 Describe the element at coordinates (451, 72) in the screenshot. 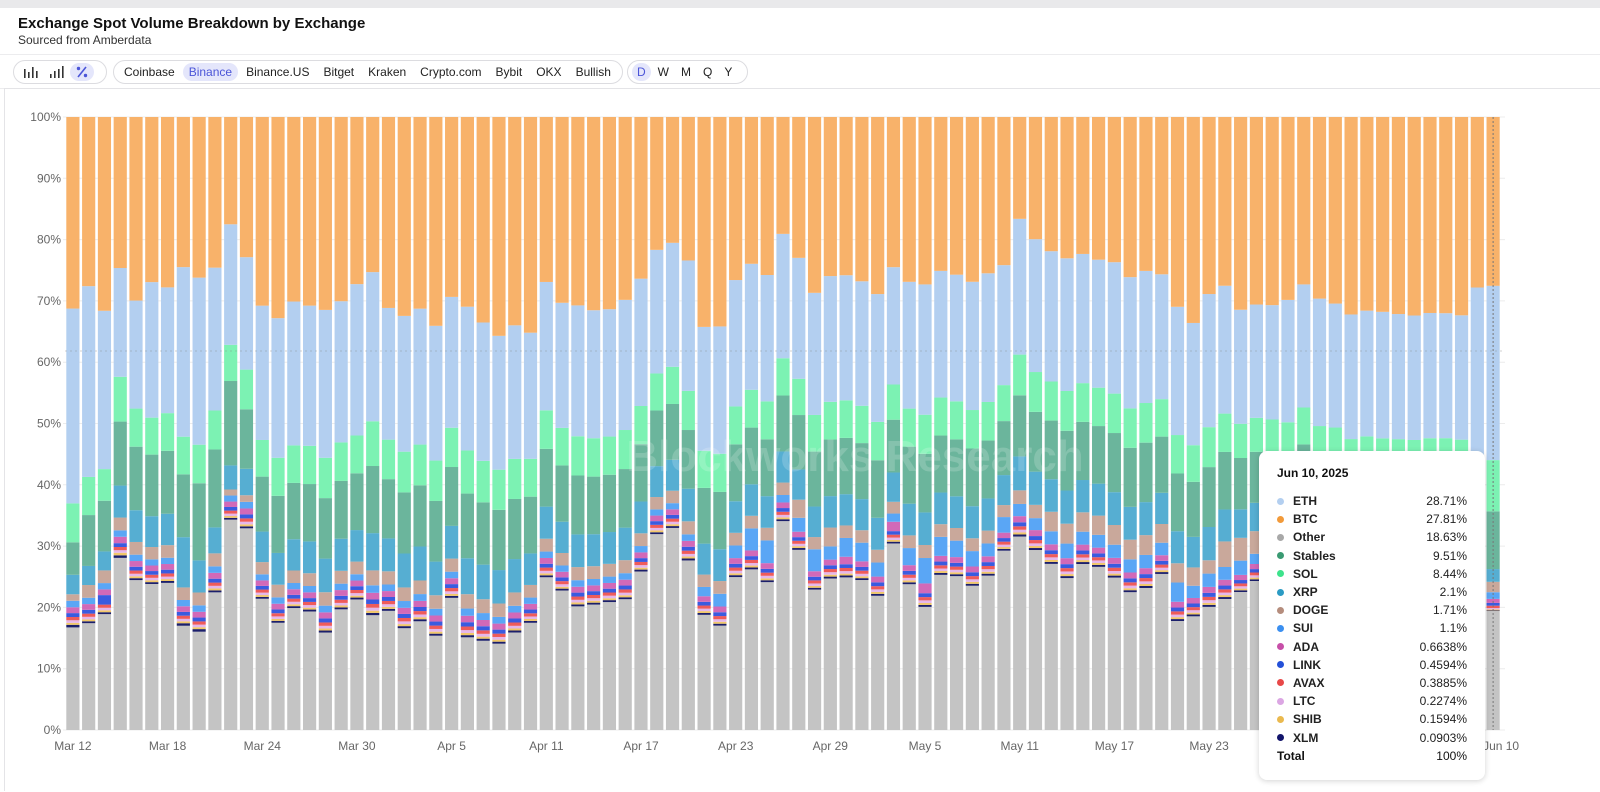

I see `exchange-button-crypto-com: Crypto.com` at that location.